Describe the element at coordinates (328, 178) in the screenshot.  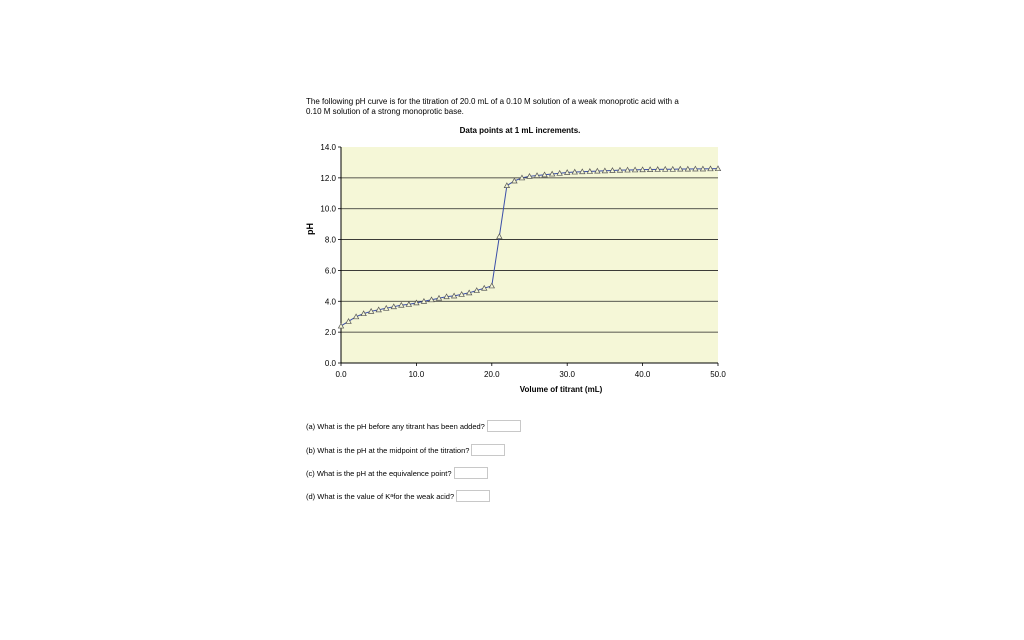
I see `y-tick-label: 12.0` at that location.